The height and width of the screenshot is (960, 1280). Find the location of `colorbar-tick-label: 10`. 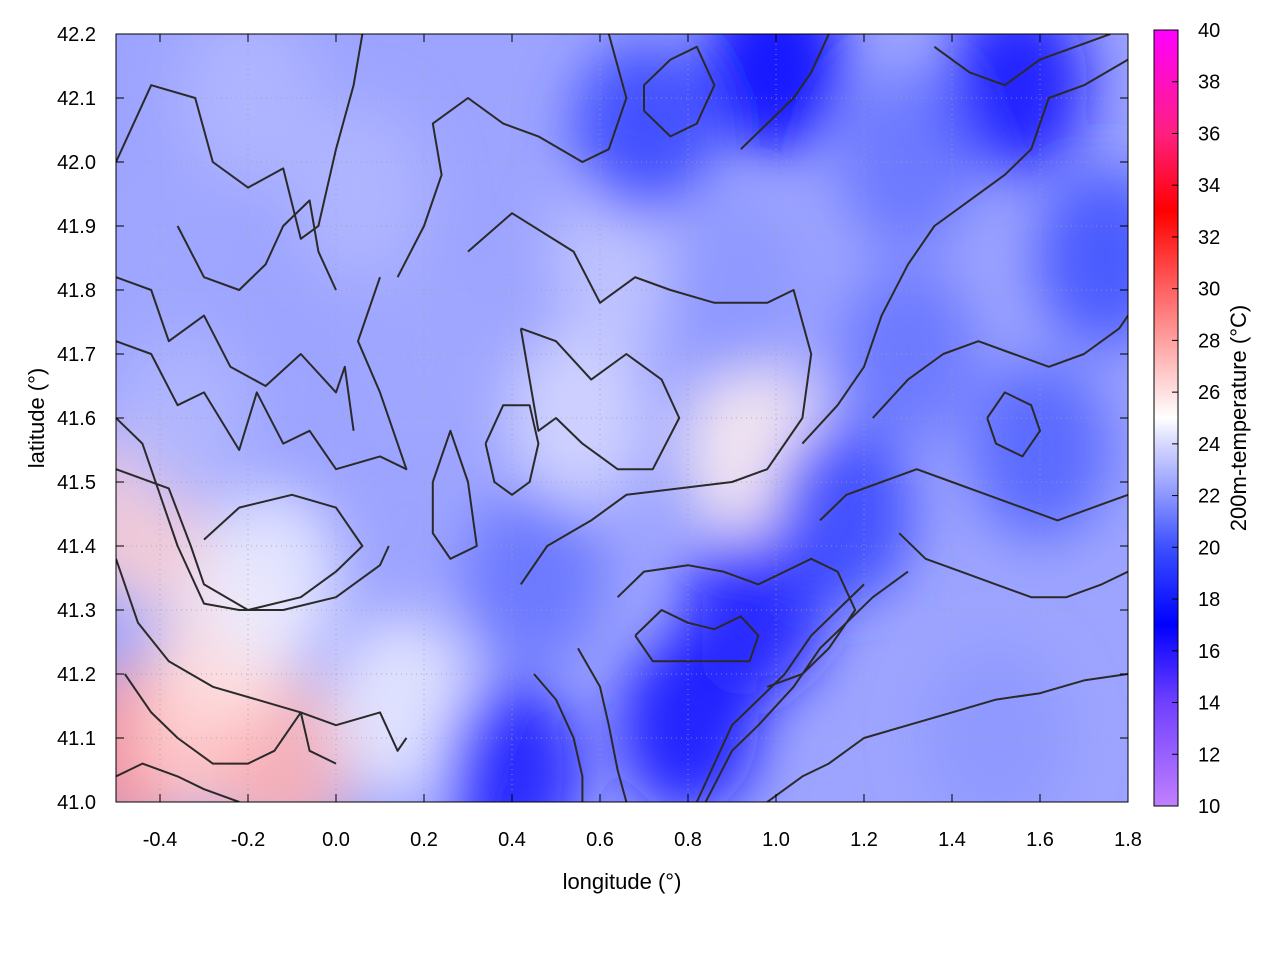

colorbar-tick-label: 10 is located at coordinates (1209, 807).